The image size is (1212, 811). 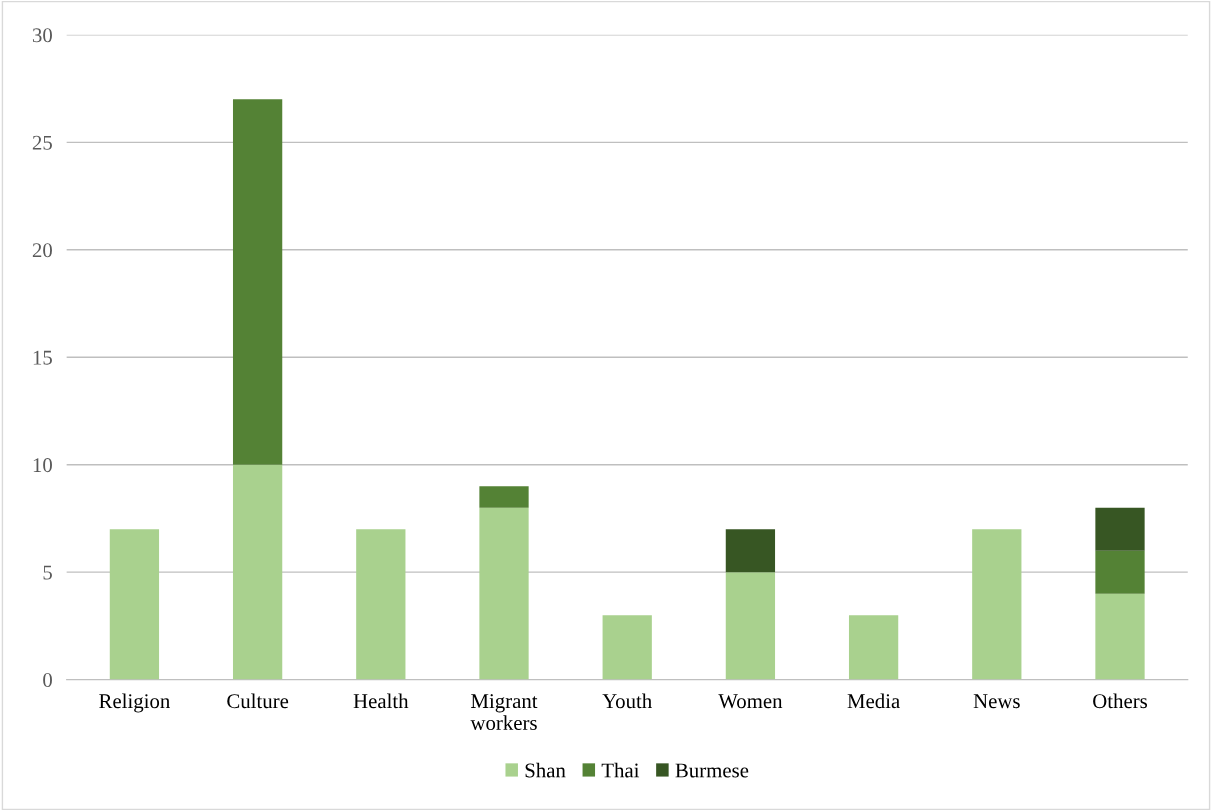 I want to click on legend-label: Burmese, so click(x=712, y=770).